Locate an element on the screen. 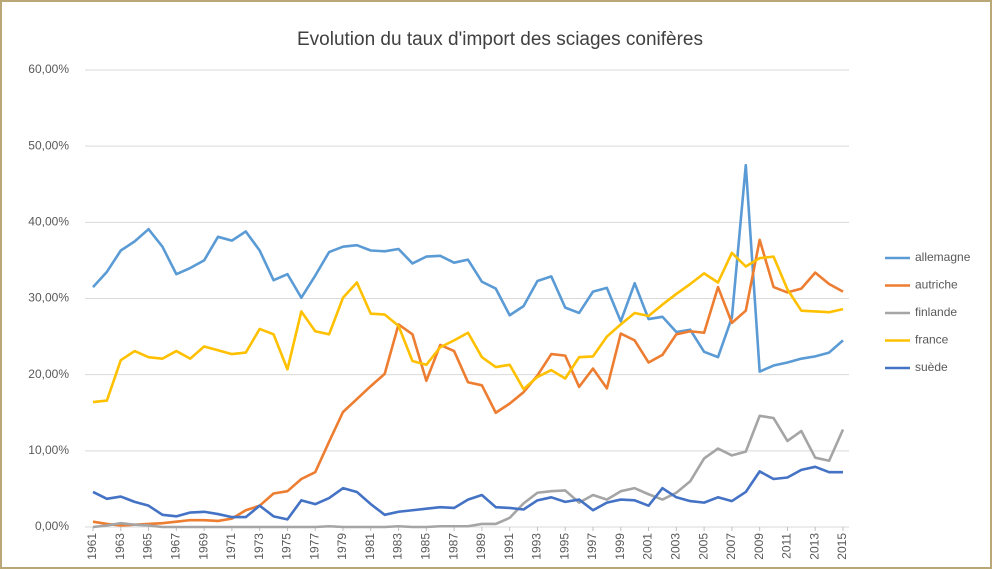 Image resolution: width=992 pixels, height=569 pixels. legend-label: autriche is located at coordinates (936, 285).